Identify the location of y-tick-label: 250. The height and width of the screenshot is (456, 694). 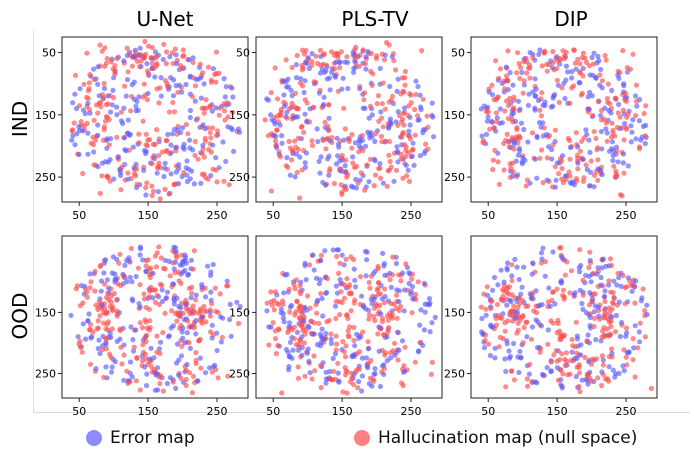
(454, 177).